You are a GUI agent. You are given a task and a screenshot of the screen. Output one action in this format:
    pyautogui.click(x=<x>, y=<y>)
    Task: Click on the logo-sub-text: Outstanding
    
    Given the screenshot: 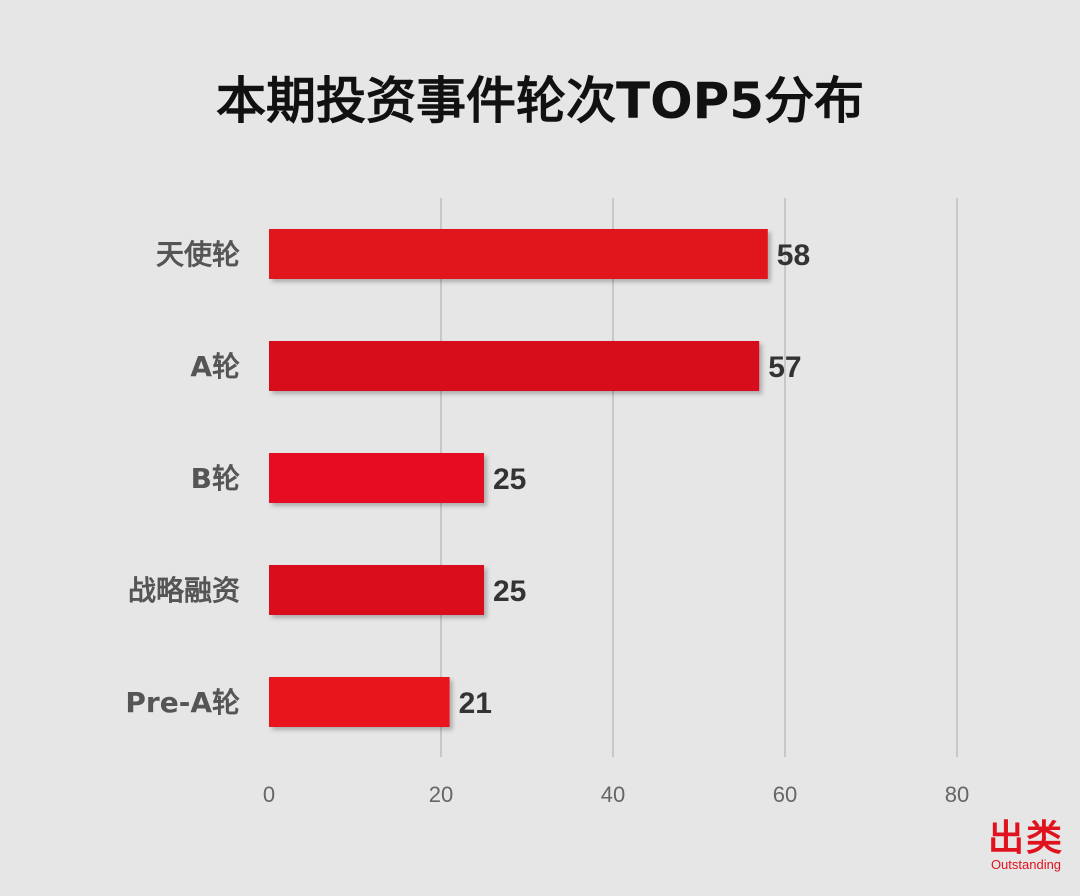 What is the action you would take?
    pyautogui.click(x=1026, y=864)
    